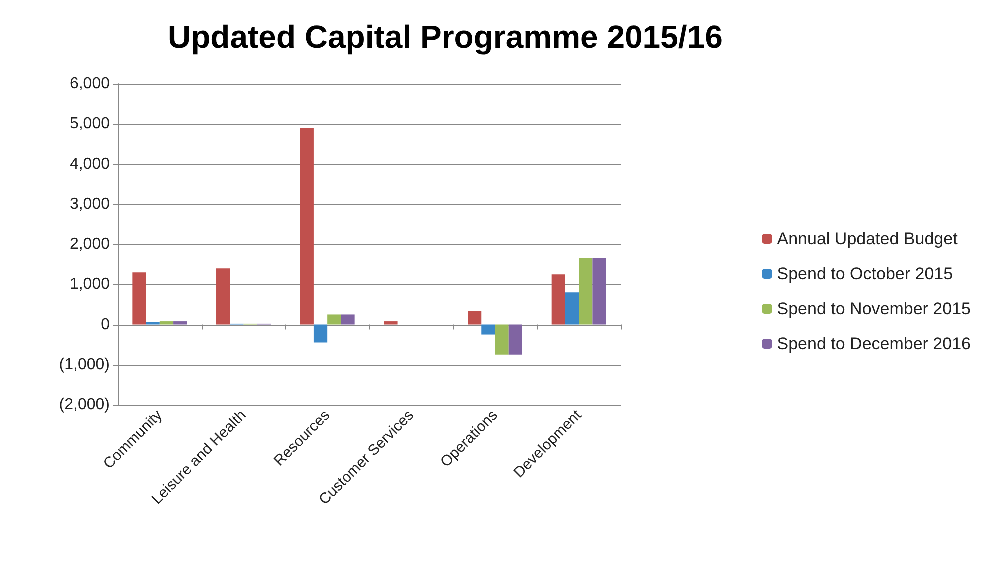  Describe the element at coordinates (867, 239) in the screenshot. I see `legend-label: Annual Updated Budget` at that location.